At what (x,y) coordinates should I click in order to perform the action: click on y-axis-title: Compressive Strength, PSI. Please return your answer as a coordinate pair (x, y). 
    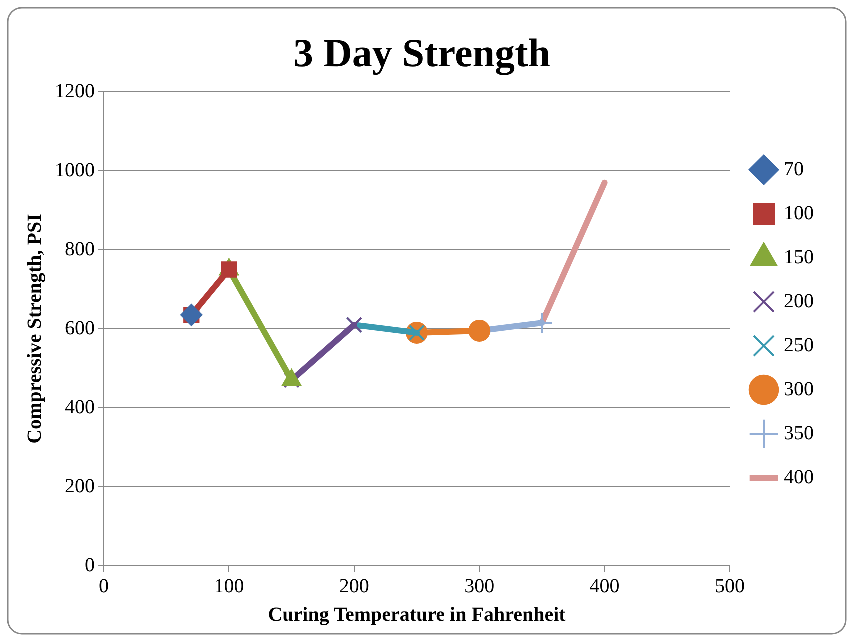
    Looking at the image, I should click on (35, 329).